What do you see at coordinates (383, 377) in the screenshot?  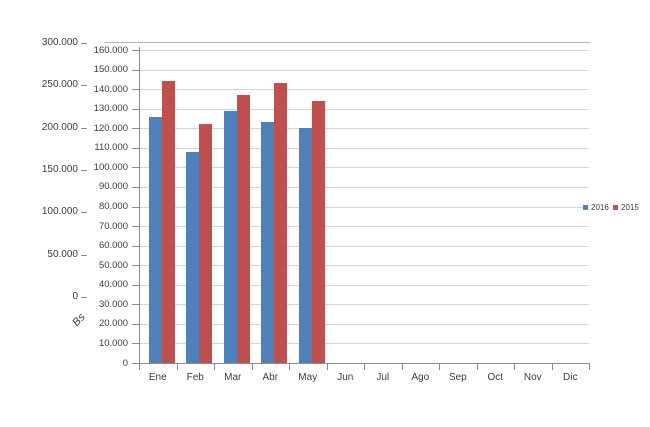 I see `x-axis-label-jul: Jul` at bounding box center [383, 377].